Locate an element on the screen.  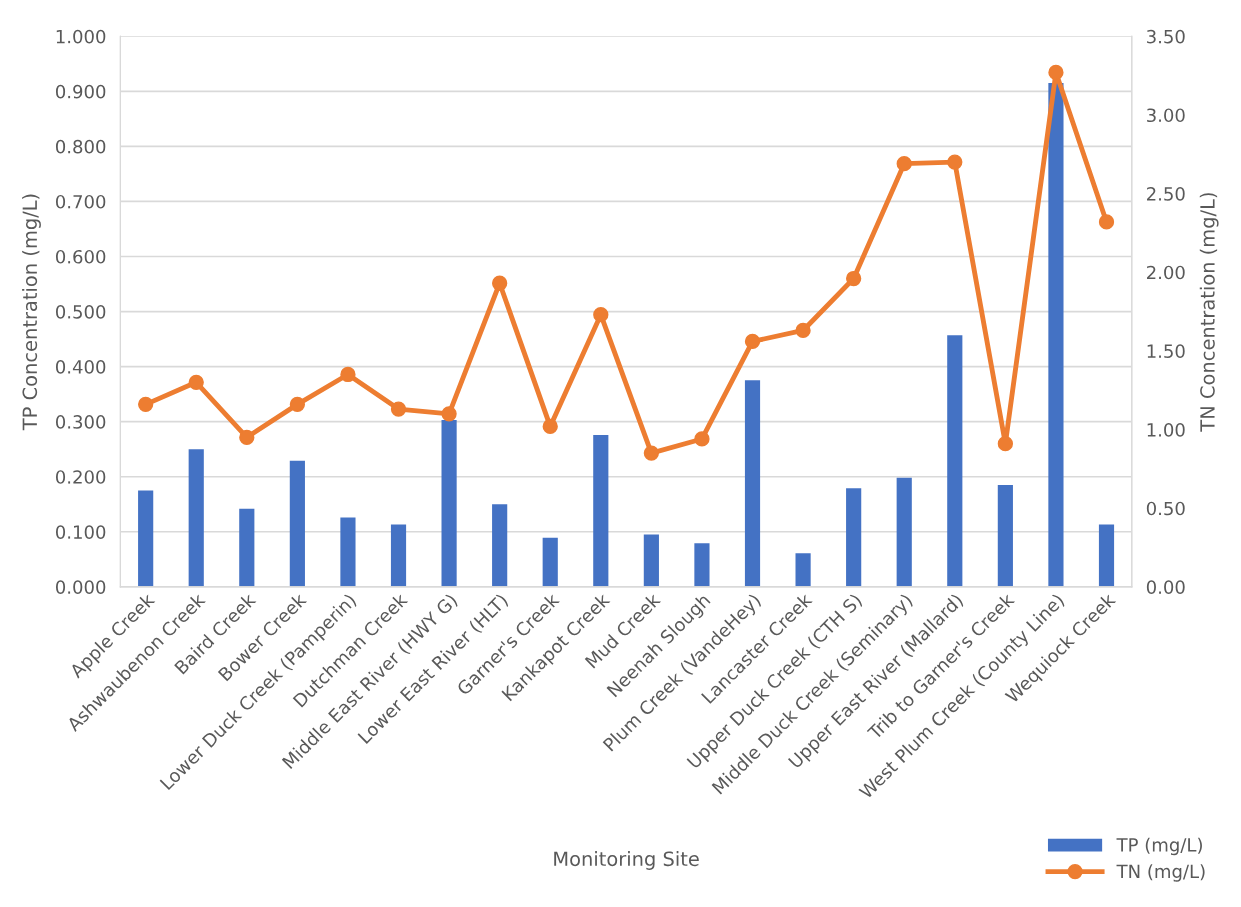
y-tick-label: 0.100 is located at coordinates (80, 532).